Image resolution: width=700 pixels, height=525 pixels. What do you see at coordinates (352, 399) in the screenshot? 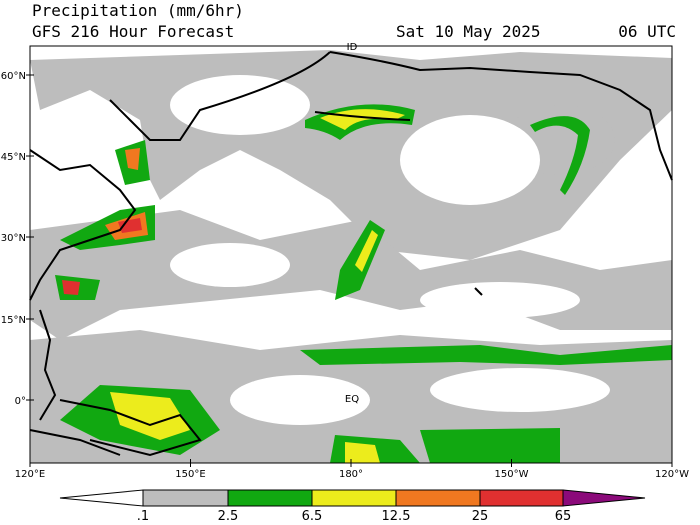
I see `map-annotation: EQ` at bounding box center [352, 399].